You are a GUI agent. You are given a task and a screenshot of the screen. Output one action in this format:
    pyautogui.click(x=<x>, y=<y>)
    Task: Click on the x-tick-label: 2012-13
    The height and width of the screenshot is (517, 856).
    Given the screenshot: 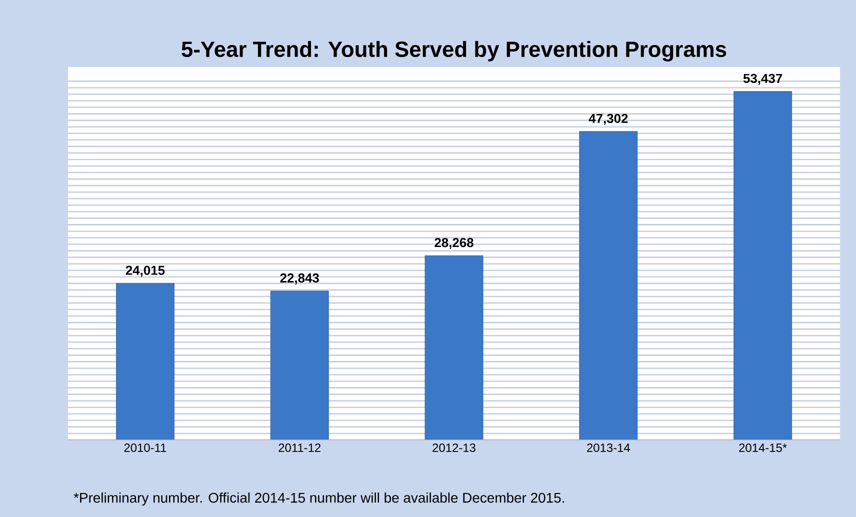 What is the action you would take?
    pyautogui.click(x=454, y=448)
    